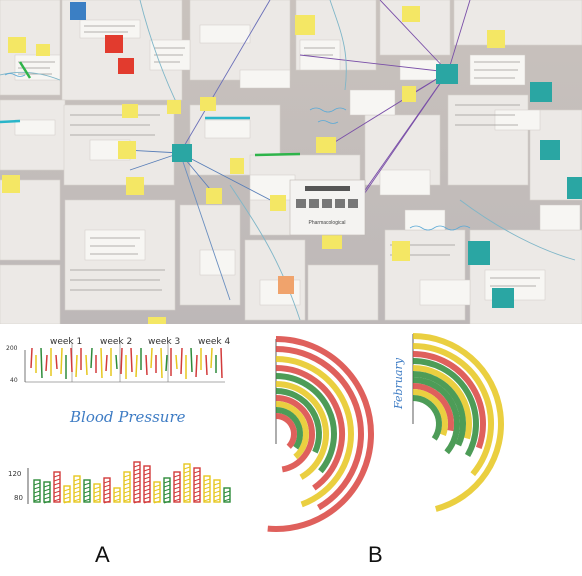  Describe the element at coordinates (66, 342) in the screenshot. I see `week-label: week 1` at that location.